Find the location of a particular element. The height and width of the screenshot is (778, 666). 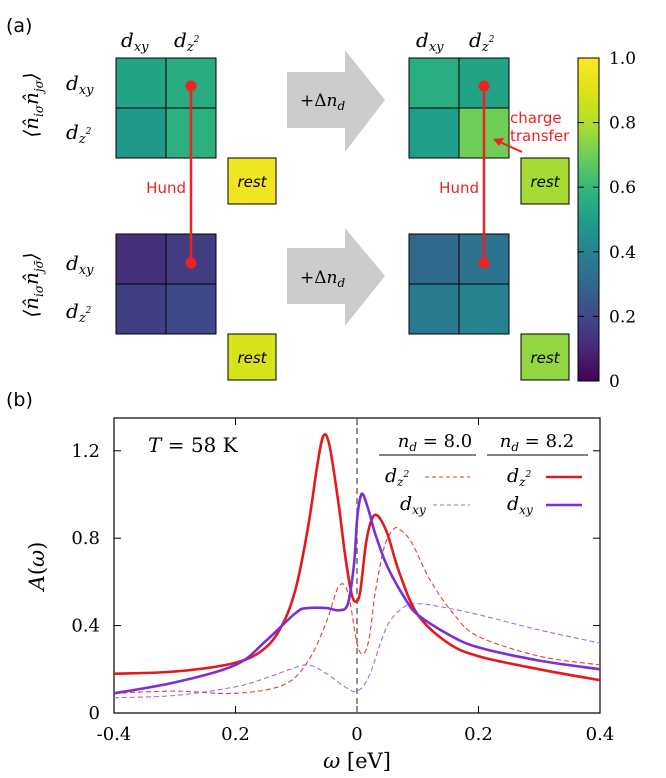

svg-text: ⟨n̂iσn̂jσ̄⟩ is located at coordinates (32, 284).